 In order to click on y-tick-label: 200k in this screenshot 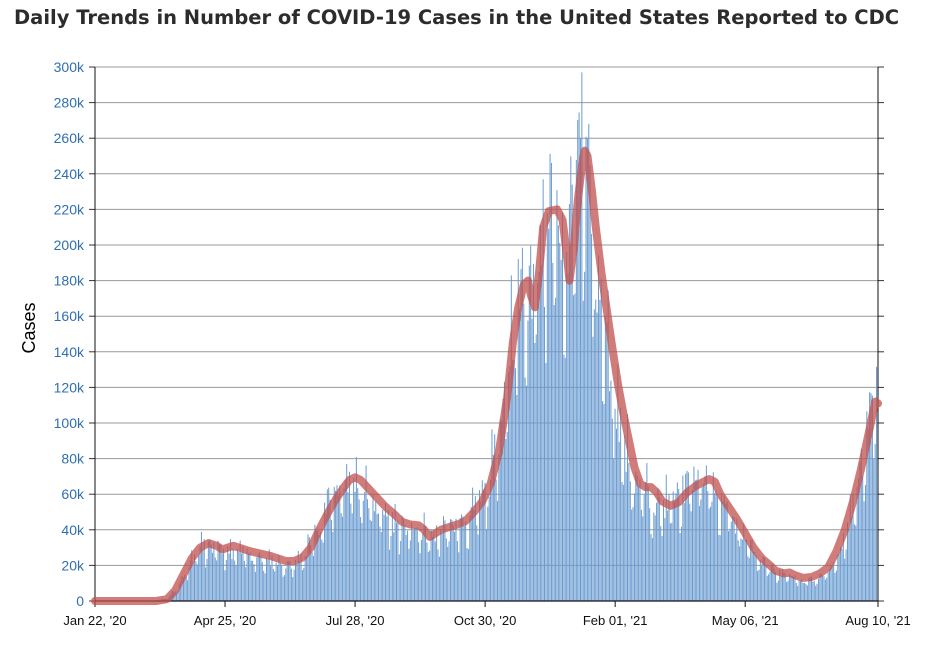, I will do `click(69, 245)`.